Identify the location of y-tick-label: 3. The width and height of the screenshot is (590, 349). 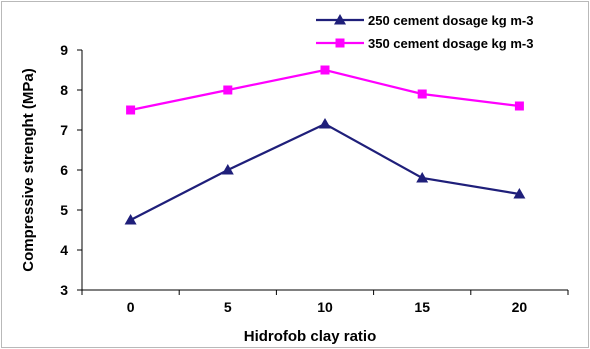
(64, 290).